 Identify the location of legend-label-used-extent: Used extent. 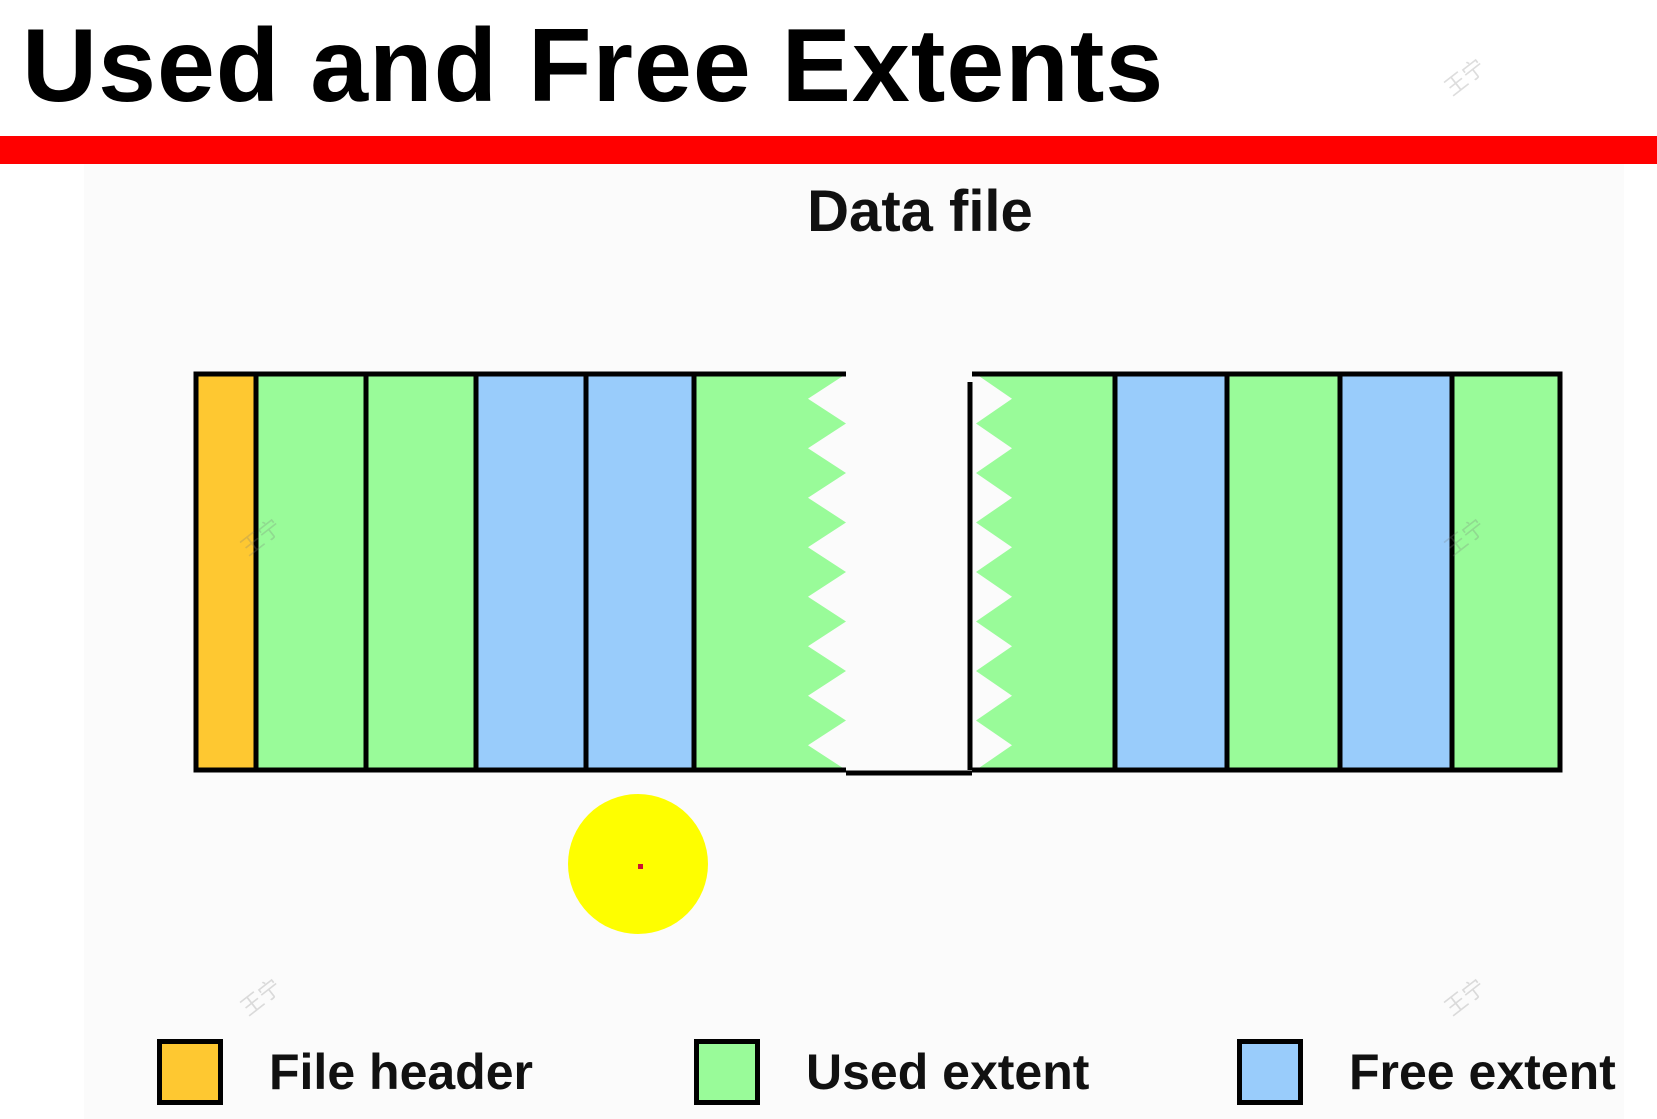
(948, 1072).